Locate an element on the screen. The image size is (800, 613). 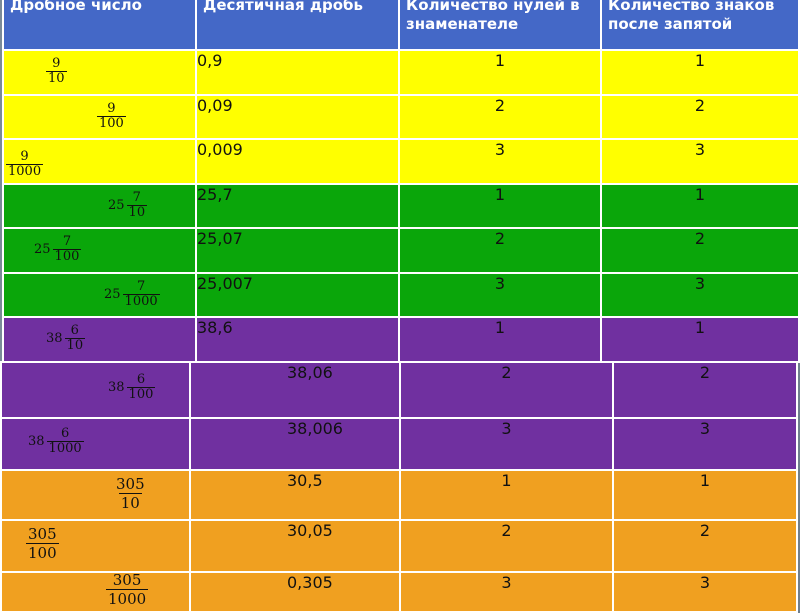
mixed-number: 25 7 1000 is located at coordinates (132, 294).